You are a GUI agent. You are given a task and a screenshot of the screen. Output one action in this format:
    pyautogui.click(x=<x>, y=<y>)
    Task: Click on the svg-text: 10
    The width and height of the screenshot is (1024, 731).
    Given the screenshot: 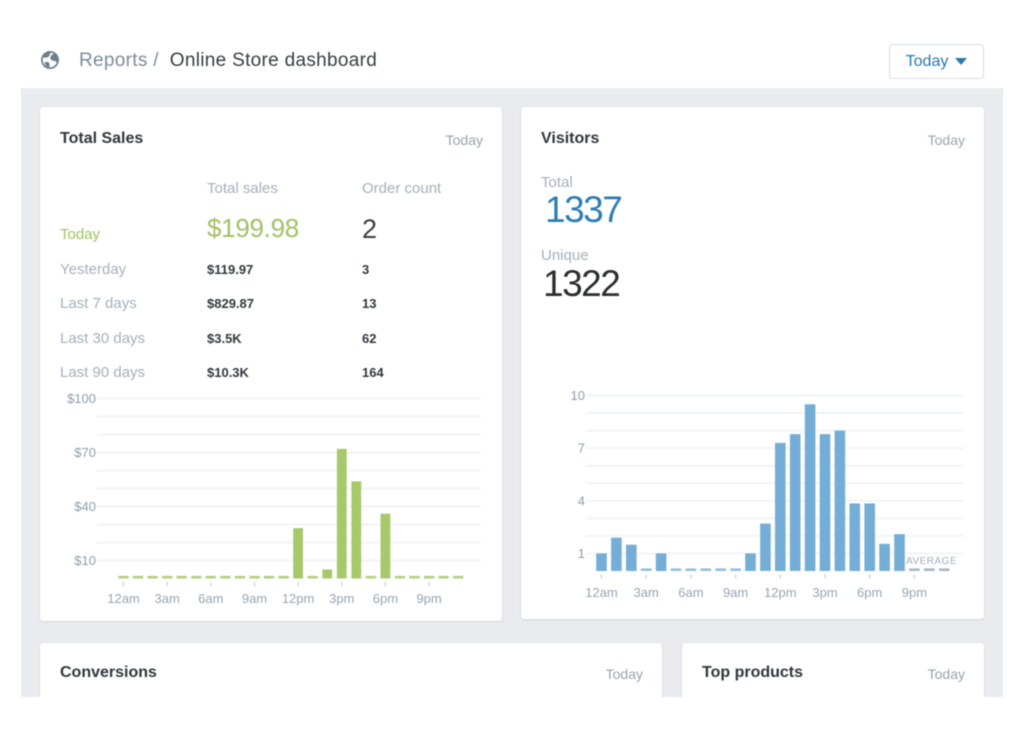 What is the action you would take?
    pyautogui.click(x=578, y=395)
    